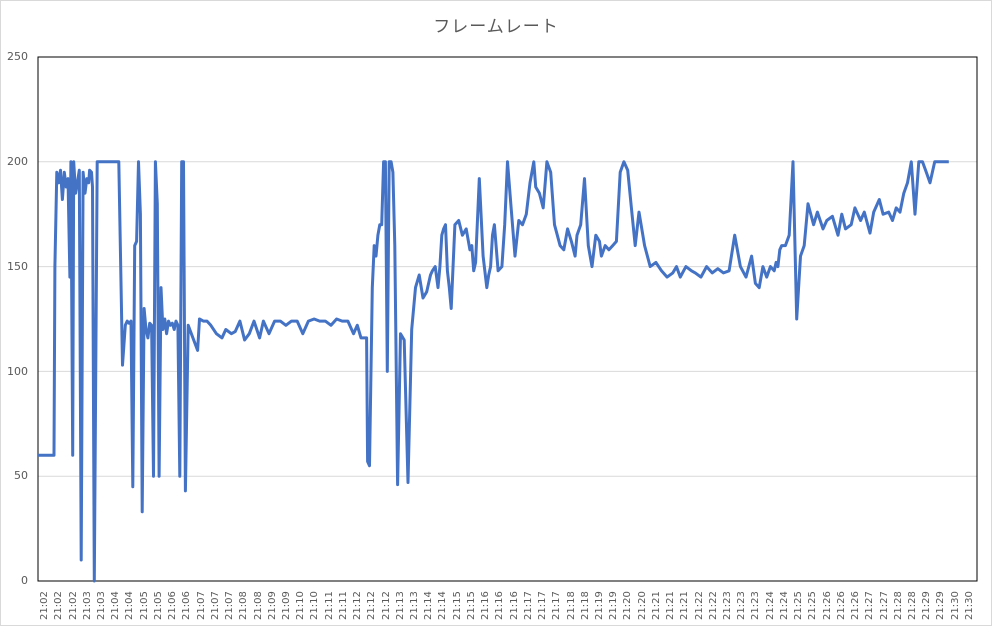 Image resolution: width=992 pixels, height=626 pixels. Describe the element at coordinates (17, 161) in the screenshot. I see `y-tick-label: 200` at that location.